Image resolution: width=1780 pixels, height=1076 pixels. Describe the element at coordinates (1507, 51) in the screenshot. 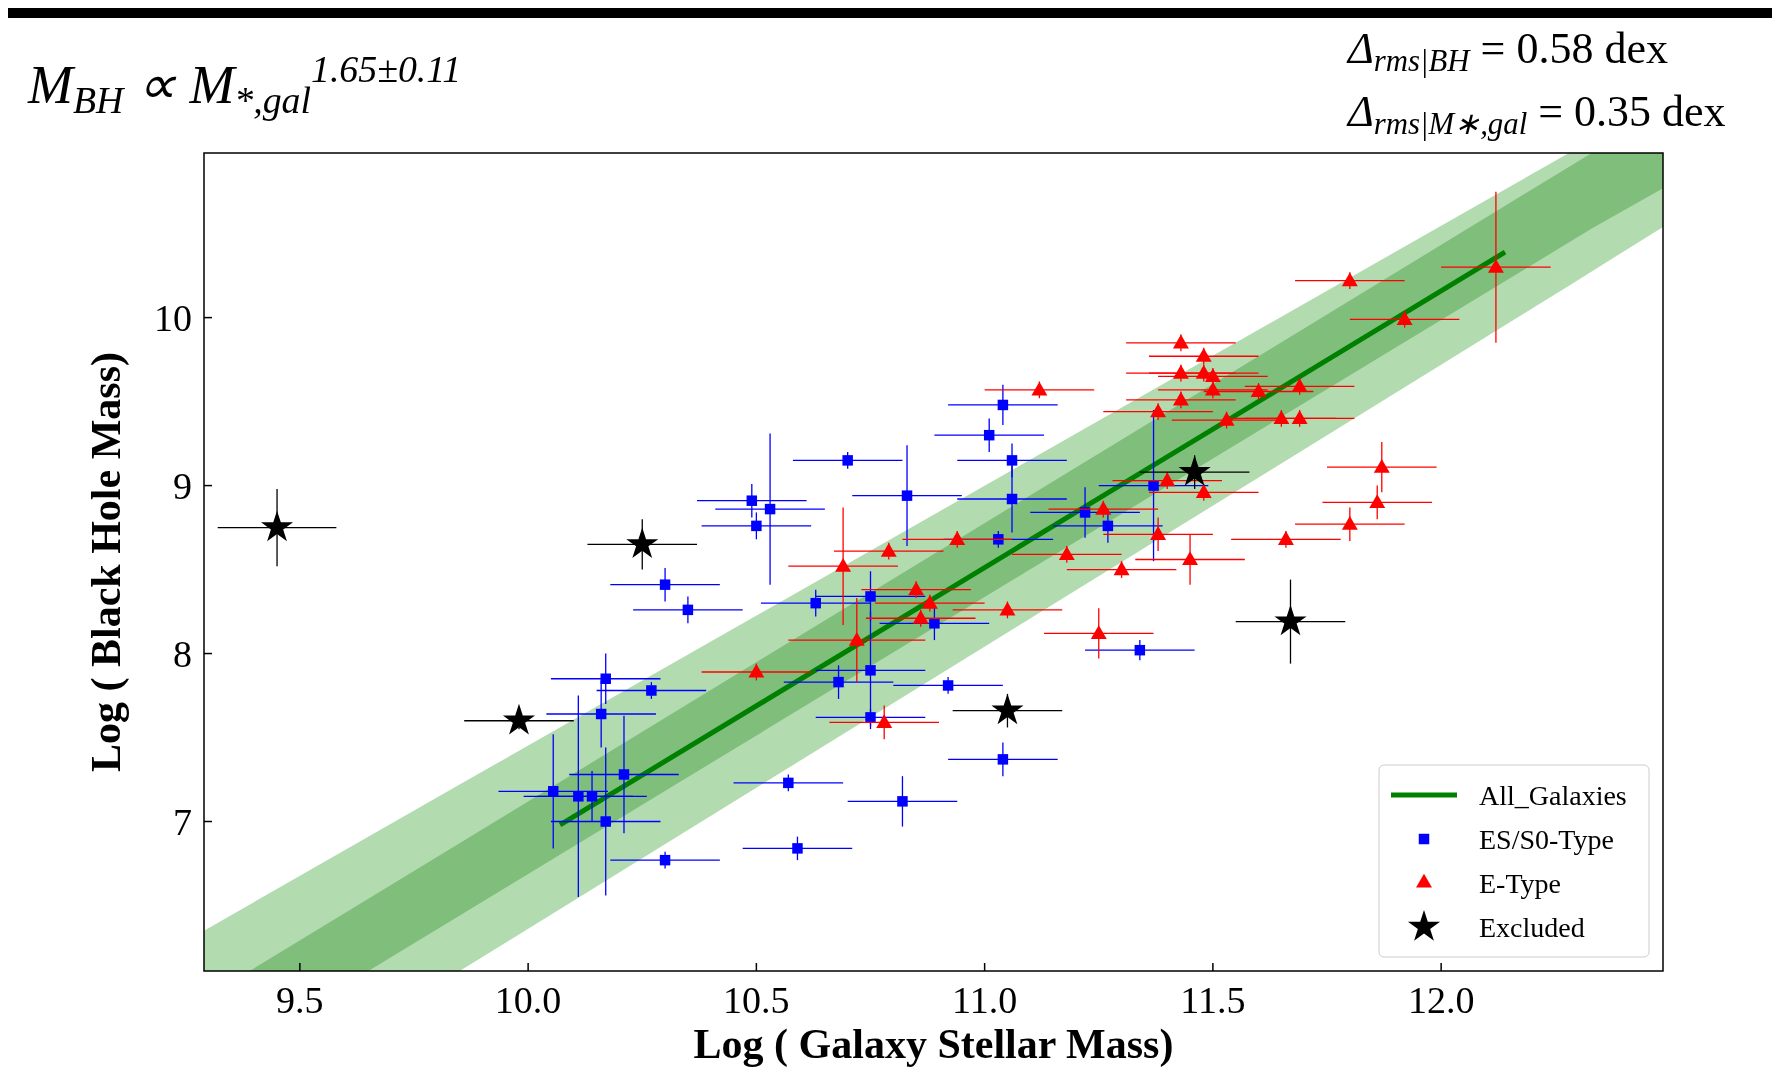

I see `text: Δ$_{rms|BH}$ = 0.58 dex` at that location.